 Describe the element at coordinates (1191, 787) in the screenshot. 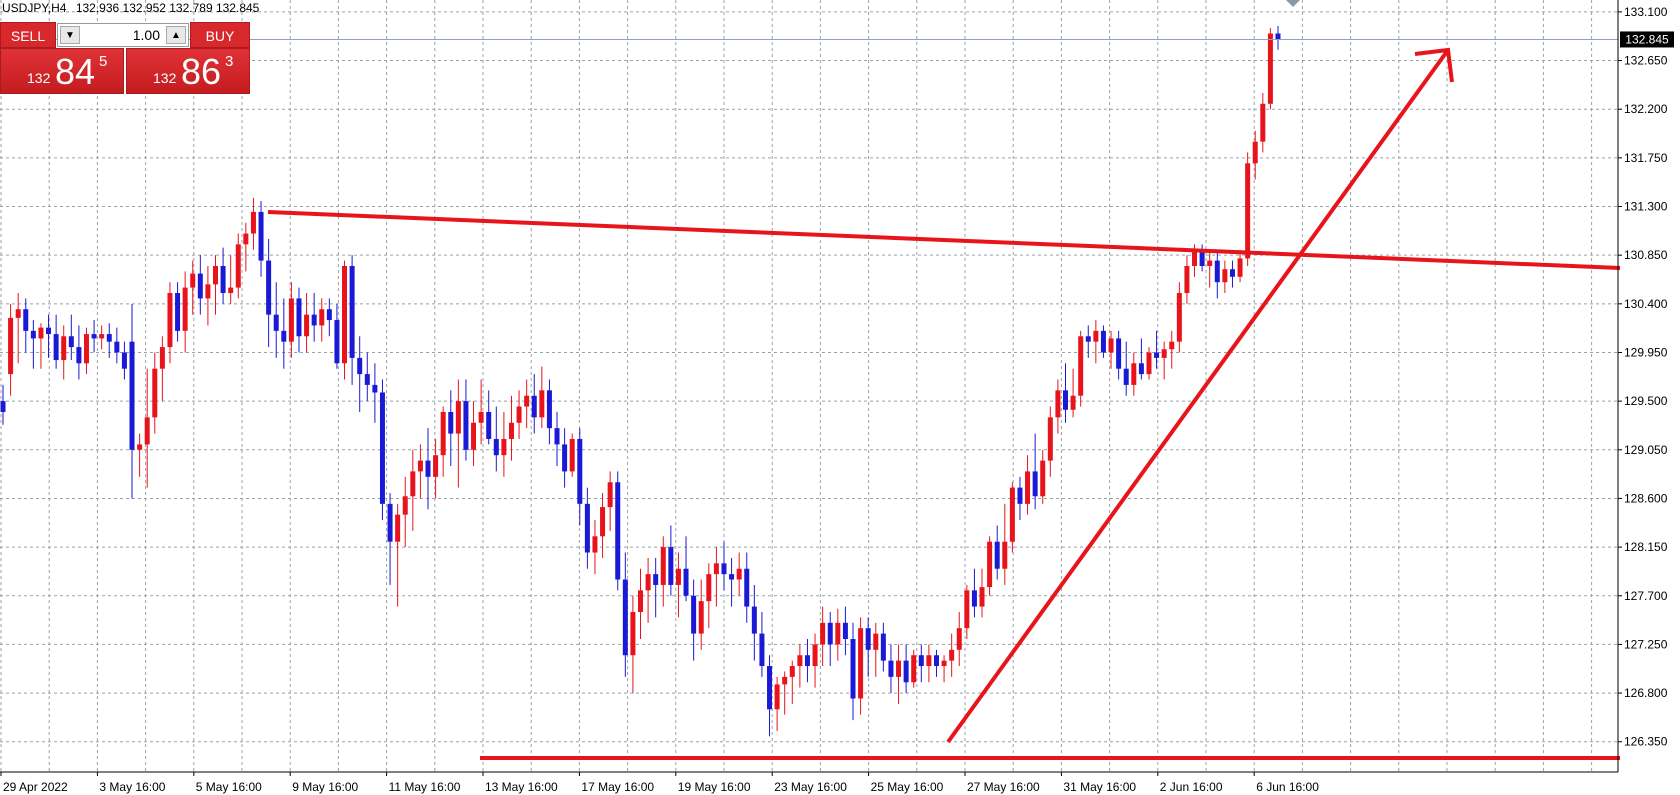

I see `x-tick-label: 2 Jun 16:00` at that location.